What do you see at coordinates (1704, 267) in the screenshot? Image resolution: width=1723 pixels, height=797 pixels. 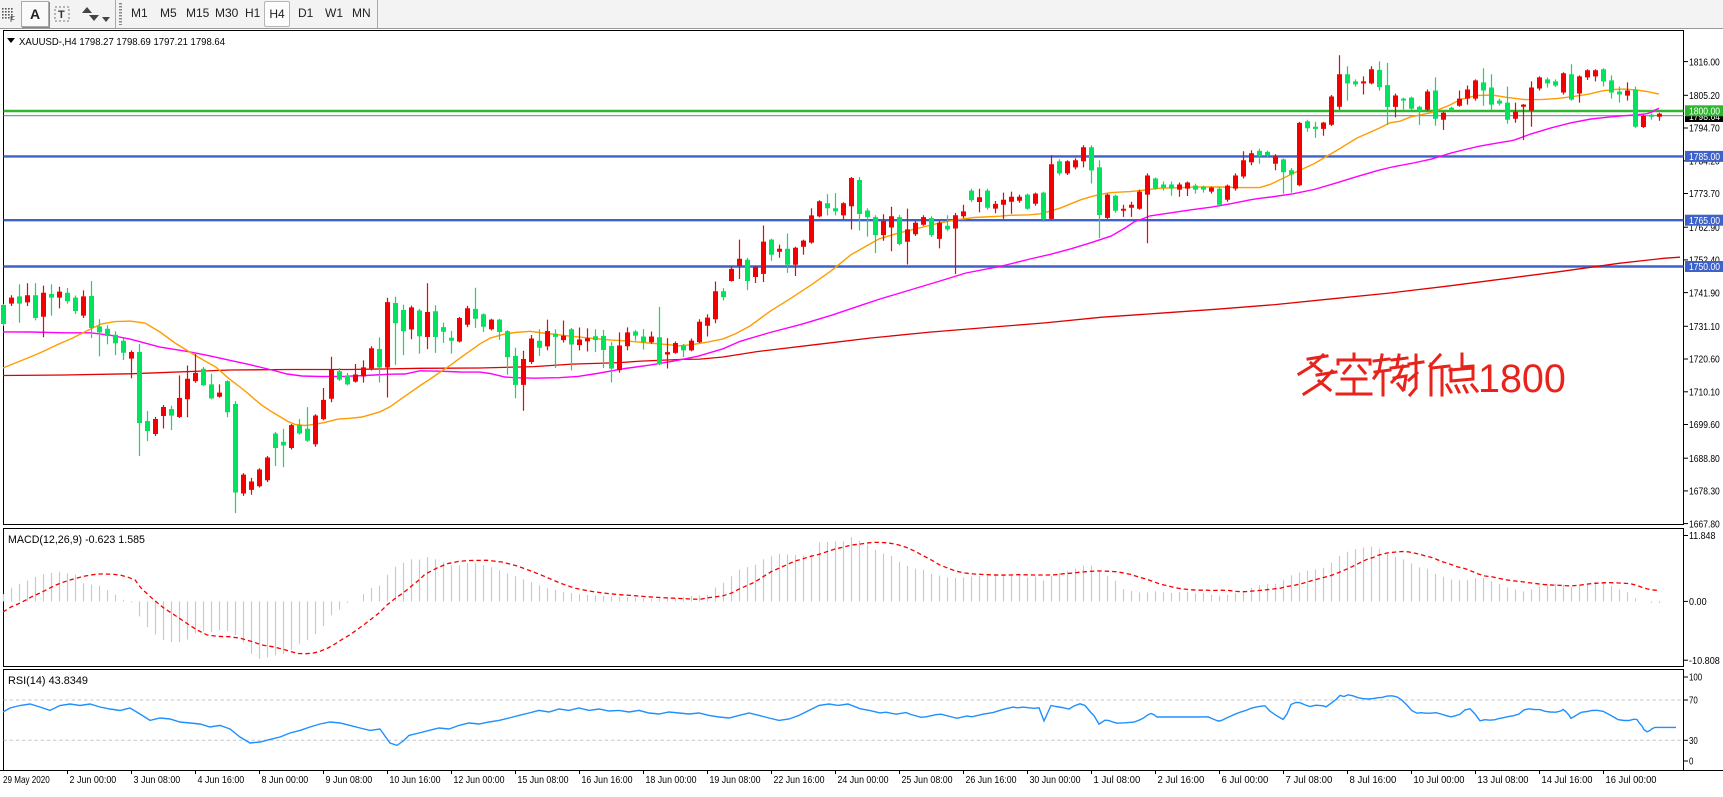 I see `svg-text: 1750.00` at bounding box center [1704, 267].